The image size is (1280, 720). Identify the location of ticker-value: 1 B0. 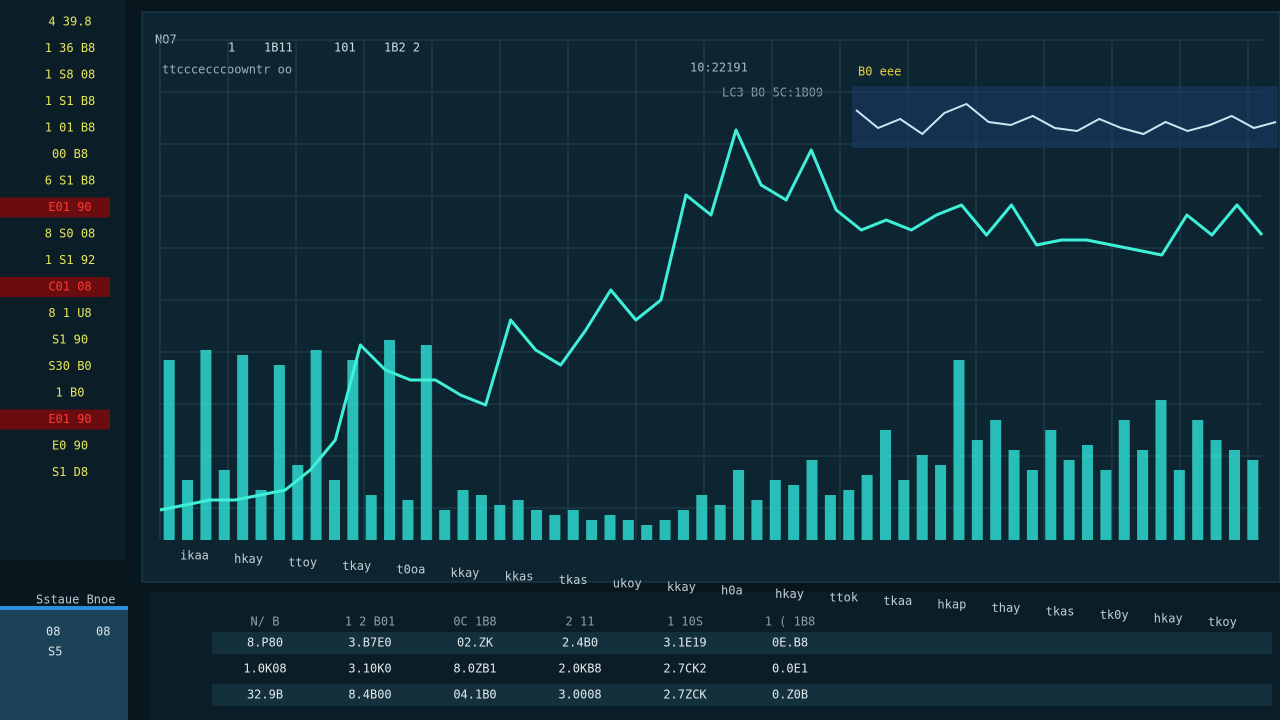
(70, 393).